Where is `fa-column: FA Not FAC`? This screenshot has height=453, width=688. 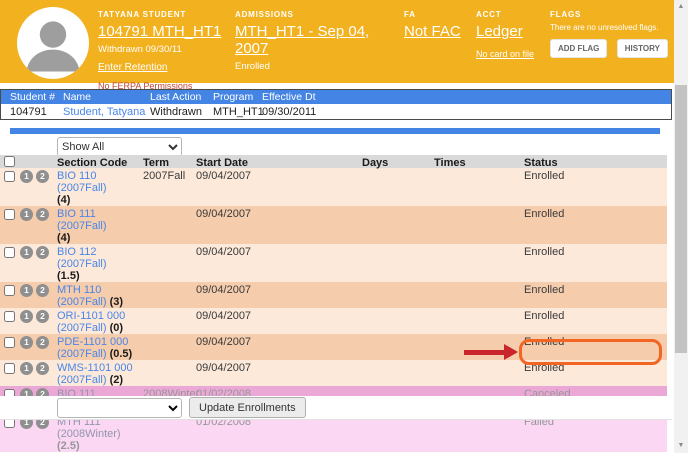
fa-column: FA Not FAC is located at coordinates (440, 41).